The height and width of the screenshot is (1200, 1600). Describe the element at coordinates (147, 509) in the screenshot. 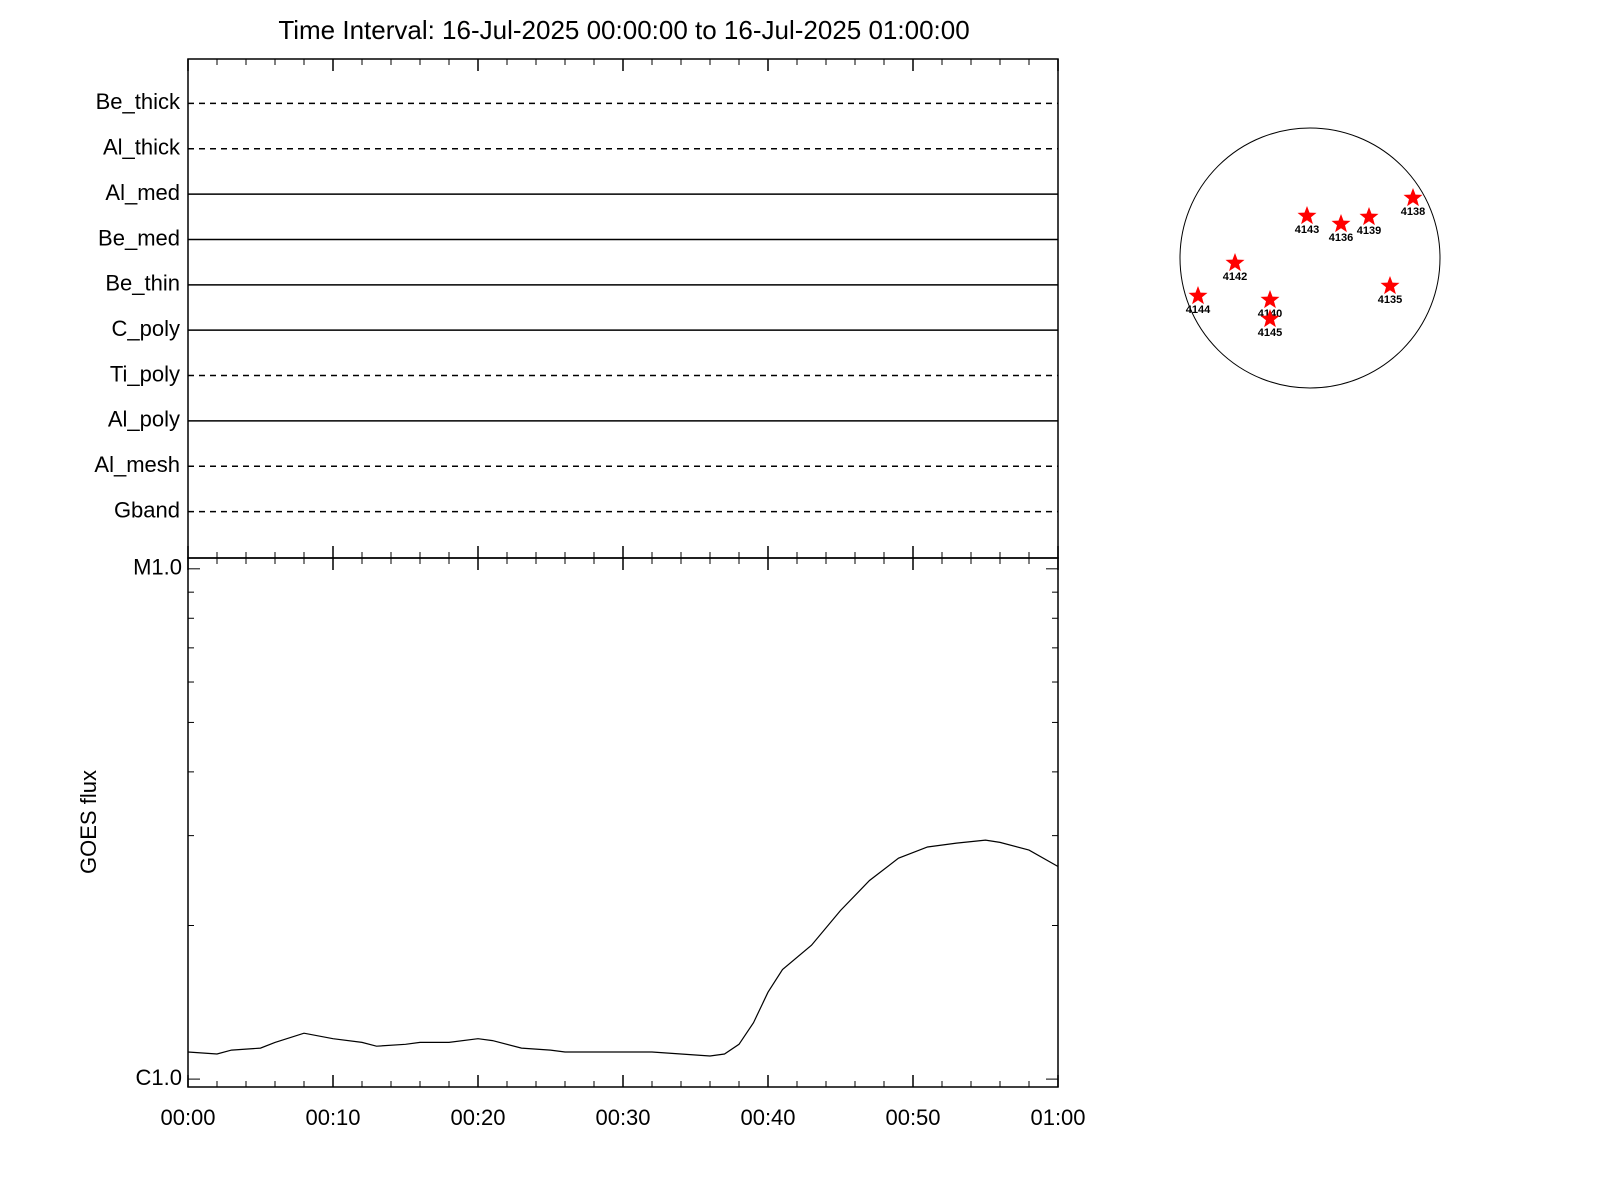

I see `detector-label: Gband` at that location.